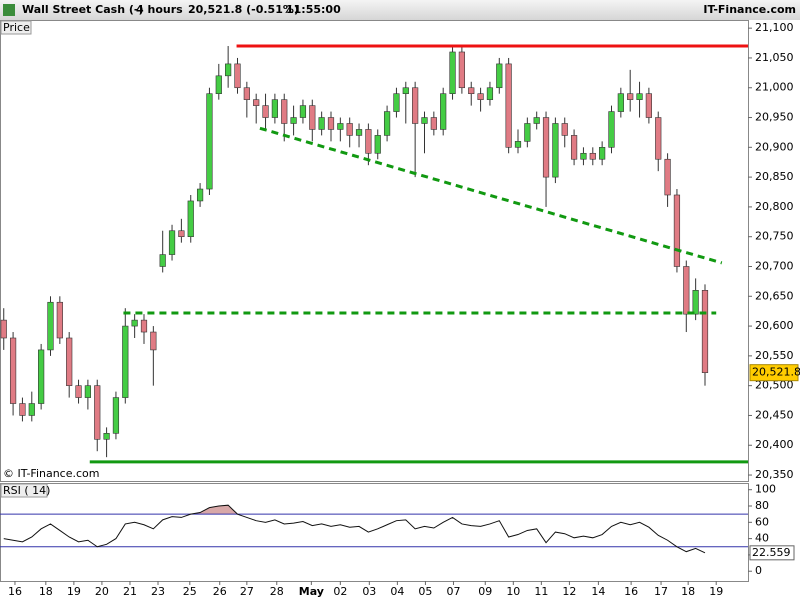  What do you see at coordinates (243, 9) in the screenshot?
I see `quote: 20,521.8 (-0.51%)` at bounding box center [243, 9].